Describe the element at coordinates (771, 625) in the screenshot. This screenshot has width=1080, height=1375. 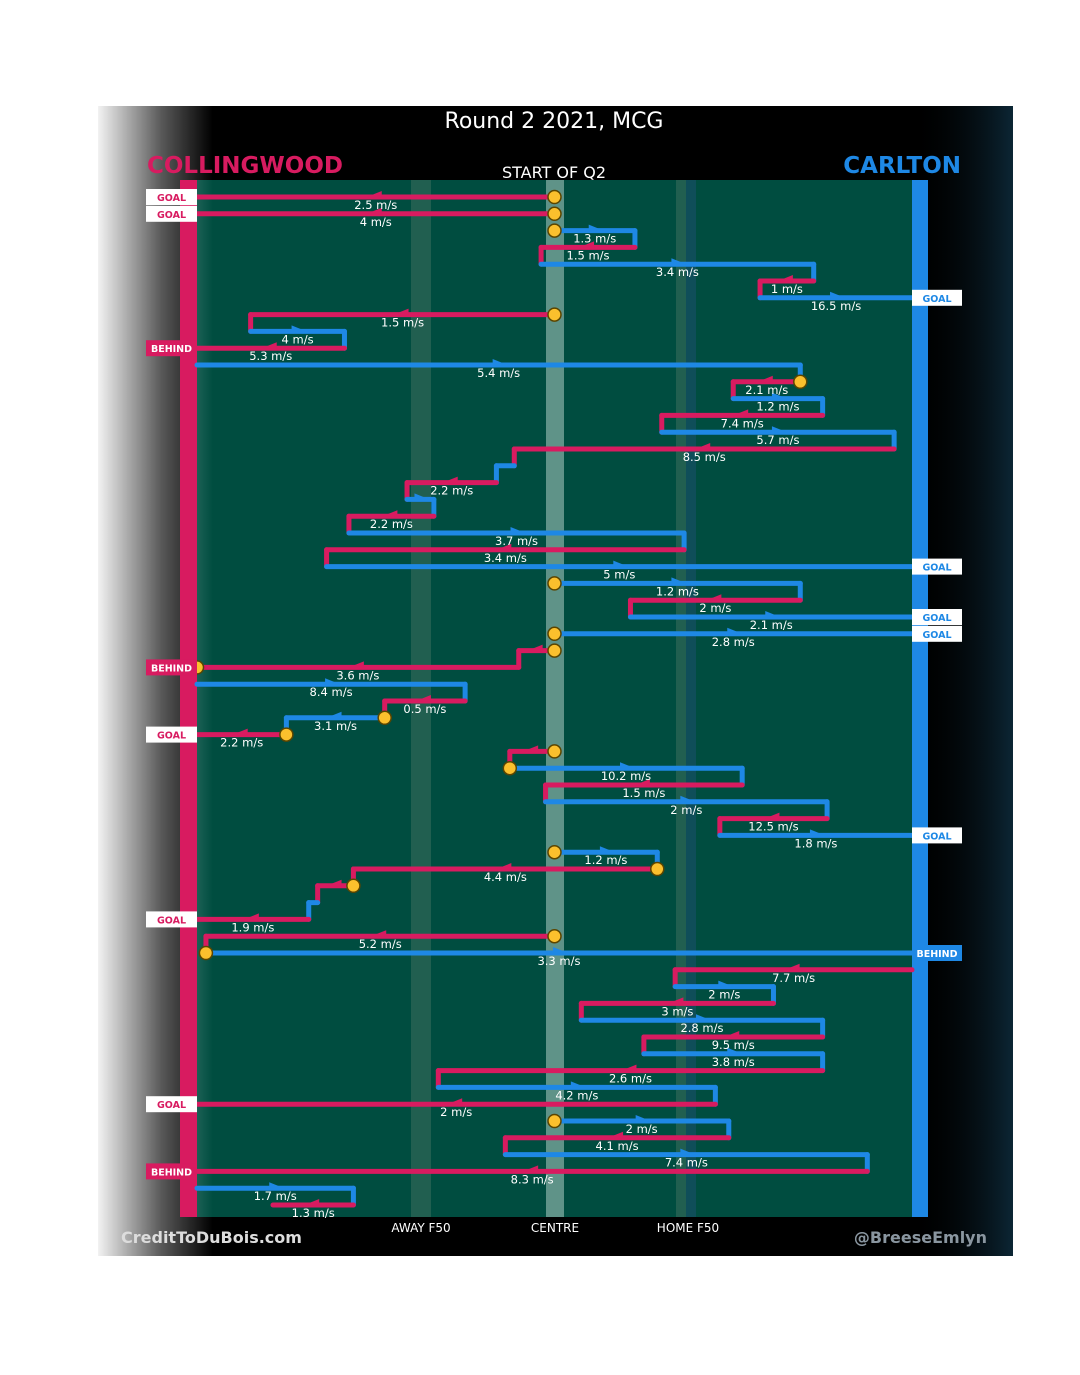
I see `speed-label: 2.1 m/s` at that location.